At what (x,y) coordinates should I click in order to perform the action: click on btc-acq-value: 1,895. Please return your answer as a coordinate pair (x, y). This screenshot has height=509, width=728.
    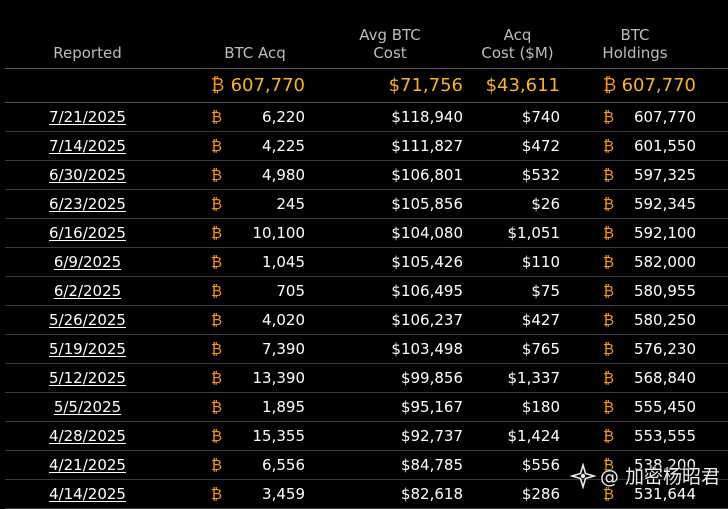
    Looking at the image, I should click on (283, 407).